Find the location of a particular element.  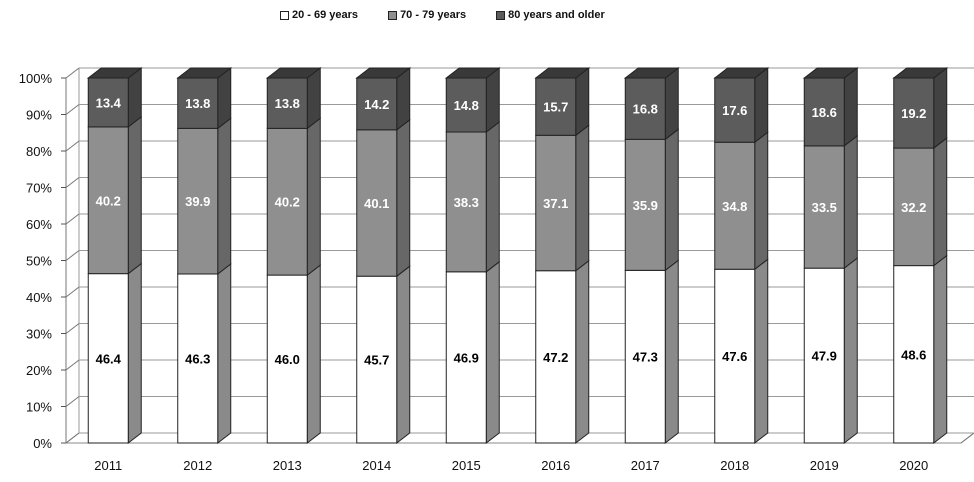

legend-item-20-69: 20 - 69 years is located at coordinates (319, 15).